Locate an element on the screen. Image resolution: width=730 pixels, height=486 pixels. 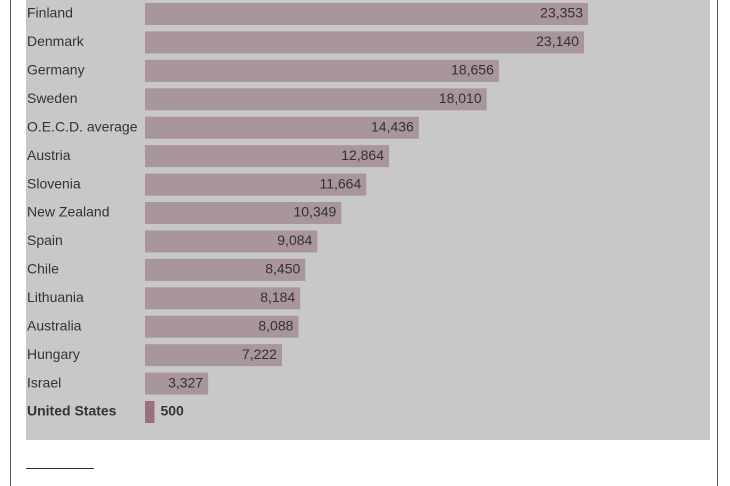
value-label: 8,450 is located at coordinates (282, 269).